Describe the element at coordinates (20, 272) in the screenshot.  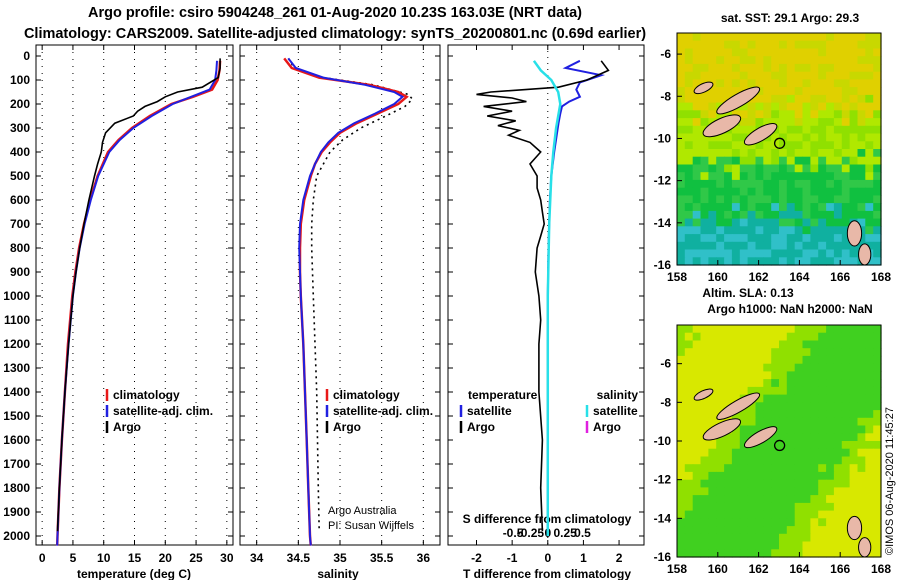
I see `depth-tick-label: 900` at that location.